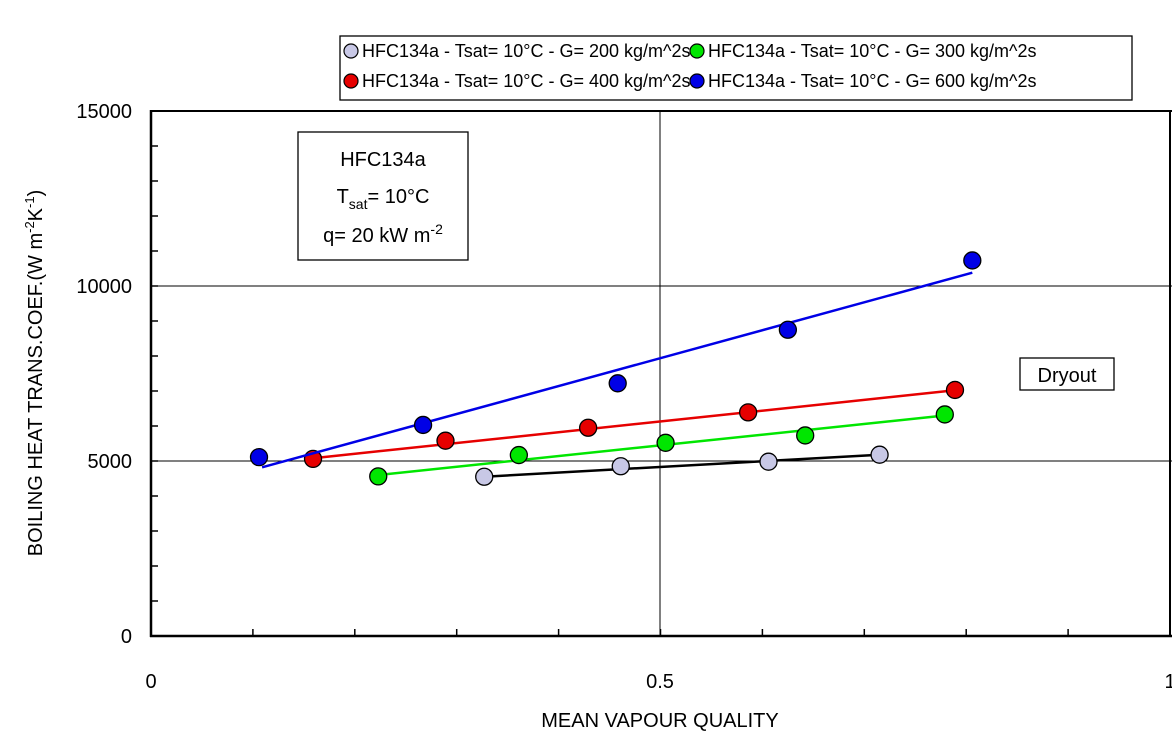  I want to click on y-tick-label-0: 0, so click(126, 637).